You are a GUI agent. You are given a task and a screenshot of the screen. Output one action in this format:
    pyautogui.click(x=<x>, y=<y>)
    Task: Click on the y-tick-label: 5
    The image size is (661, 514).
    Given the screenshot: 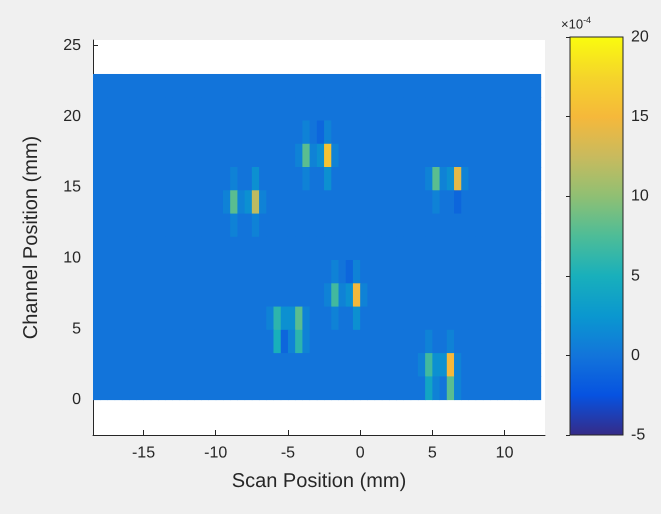 What is the action you would take?
    pyautogui.click(x=77, y=329)
    